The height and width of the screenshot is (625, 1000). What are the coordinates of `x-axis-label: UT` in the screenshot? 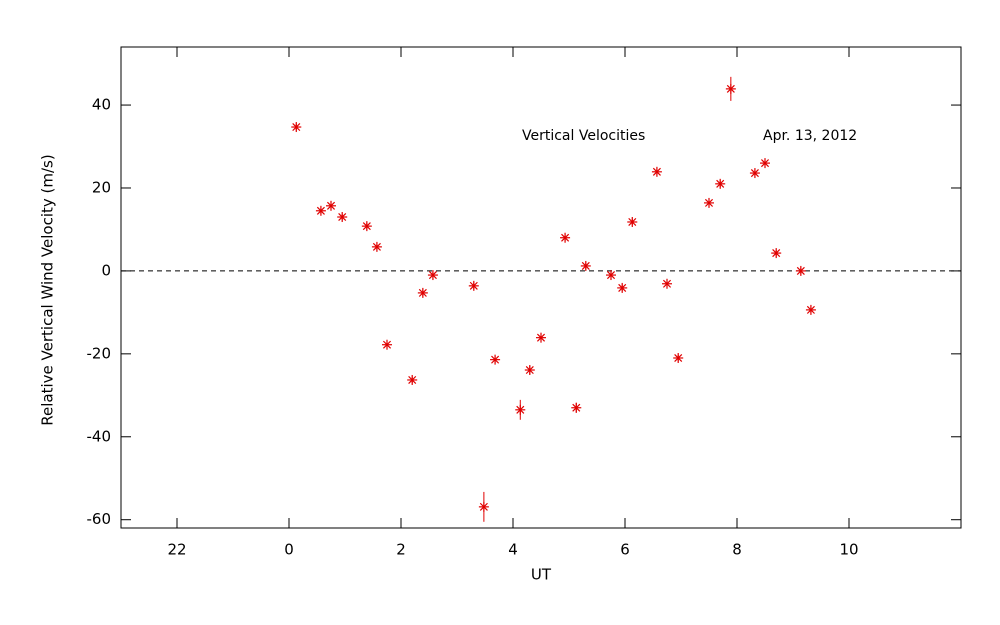 It's located at (541, 575).